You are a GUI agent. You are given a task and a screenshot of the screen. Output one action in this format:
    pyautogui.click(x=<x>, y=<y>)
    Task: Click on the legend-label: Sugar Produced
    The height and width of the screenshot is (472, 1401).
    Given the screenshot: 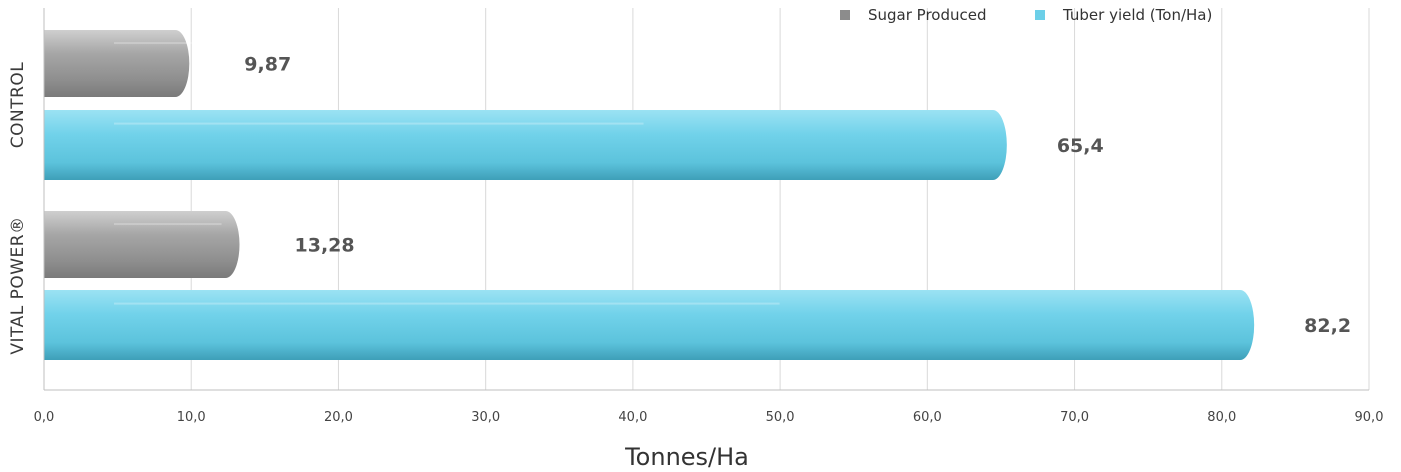 What is the action you would take?
    pyautogui.click(x=927, y=15)
    